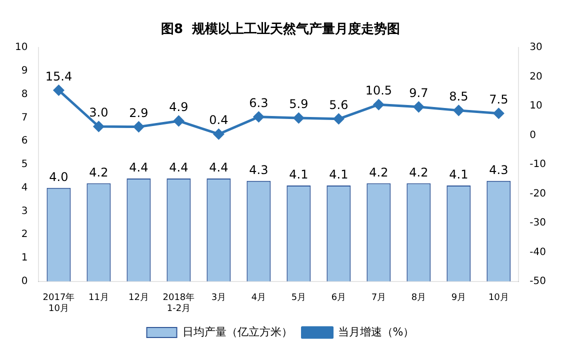 The width and height of the screenshot is (561, 357). I want to click on y2-tick-label: -40, so click(538, 252).